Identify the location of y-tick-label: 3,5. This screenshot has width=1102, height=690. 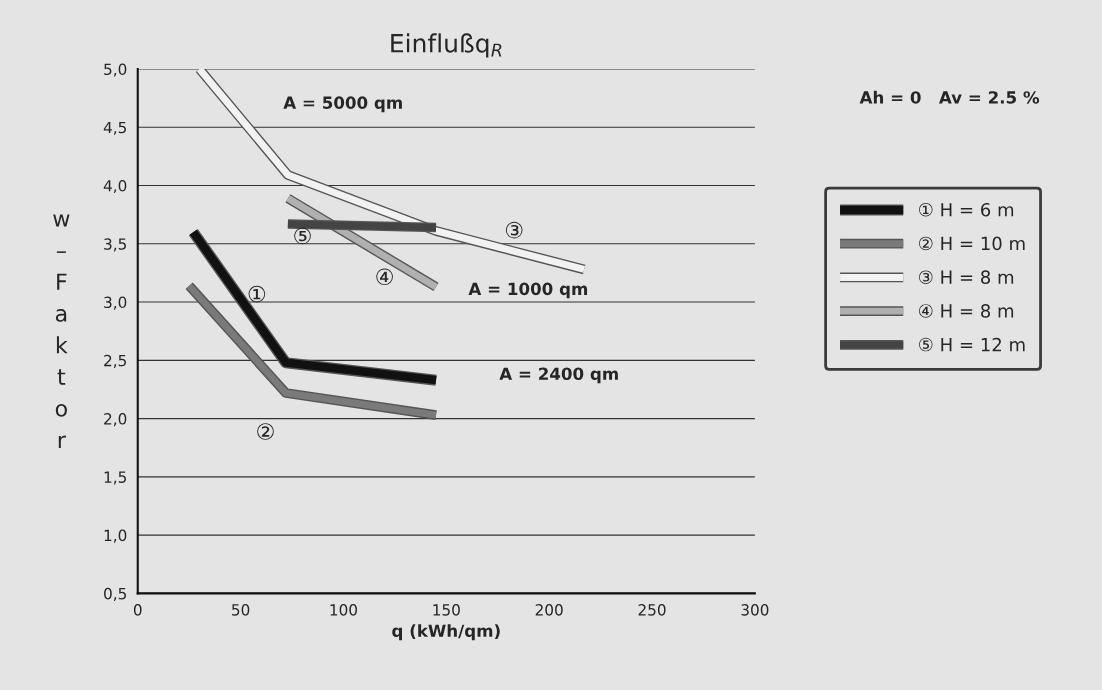
(115, 245).